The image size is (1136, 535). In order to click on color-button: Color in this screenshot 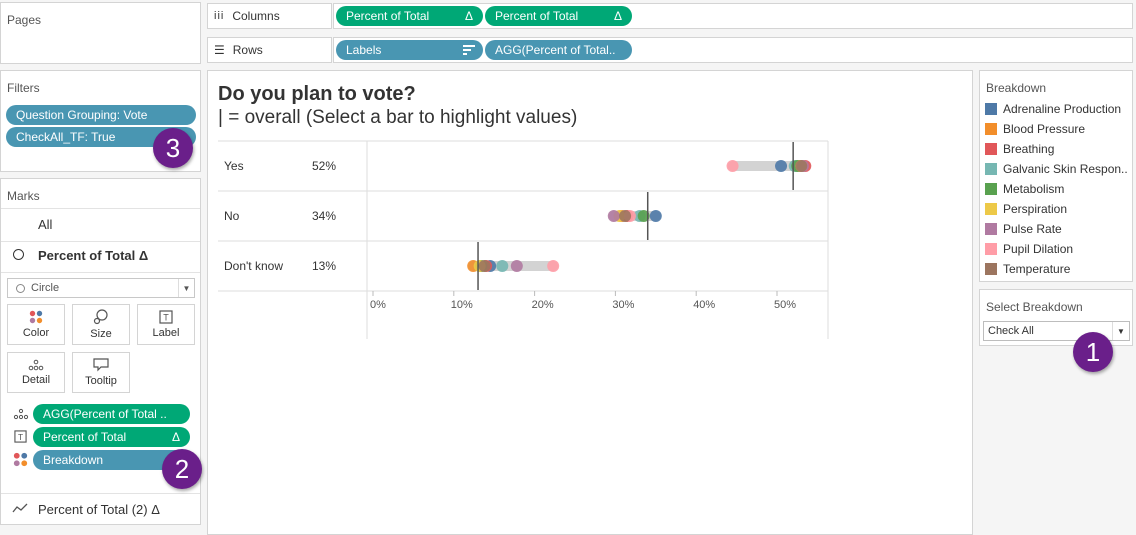, I will do `click(36, 324)`.